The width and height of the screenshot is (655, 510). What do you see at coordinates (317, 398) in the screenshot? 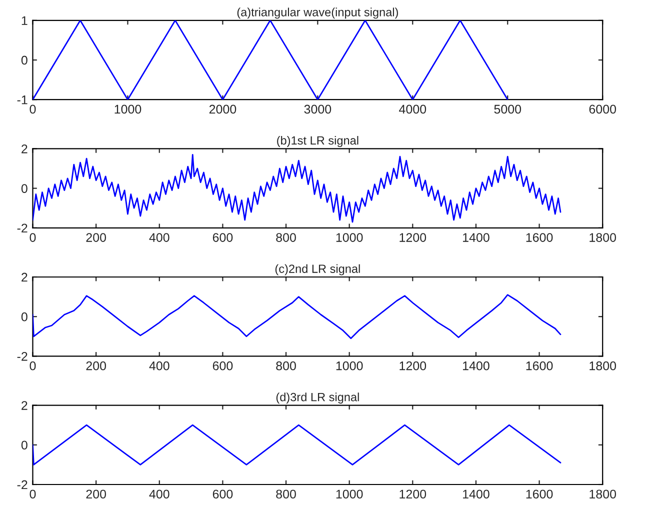
I see `chart-title: (d)3rd LR signal` at bounding box center [317, 398].